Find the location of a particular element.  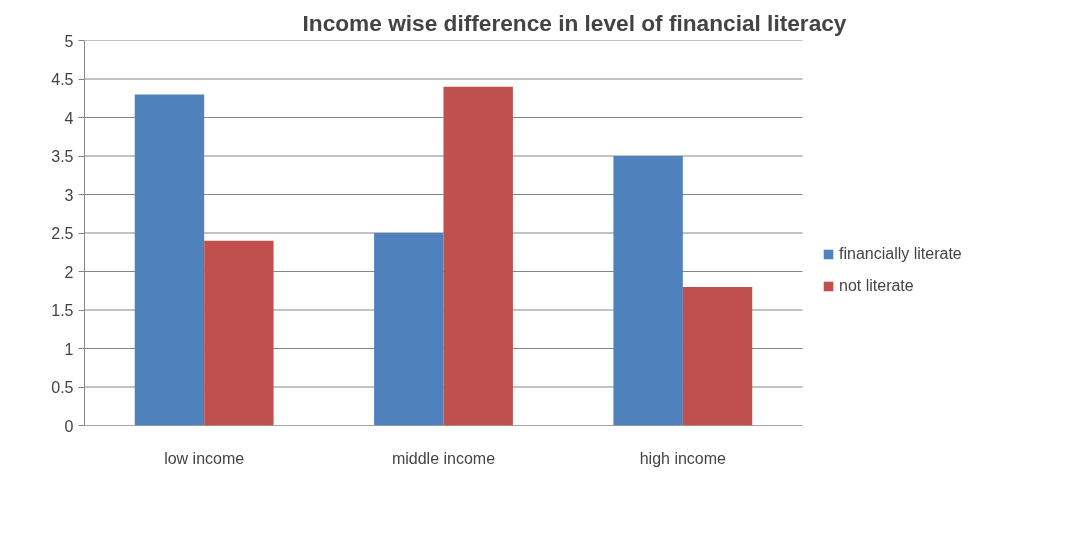

y-tick-label: 0 is located at coordinates (69, 426).